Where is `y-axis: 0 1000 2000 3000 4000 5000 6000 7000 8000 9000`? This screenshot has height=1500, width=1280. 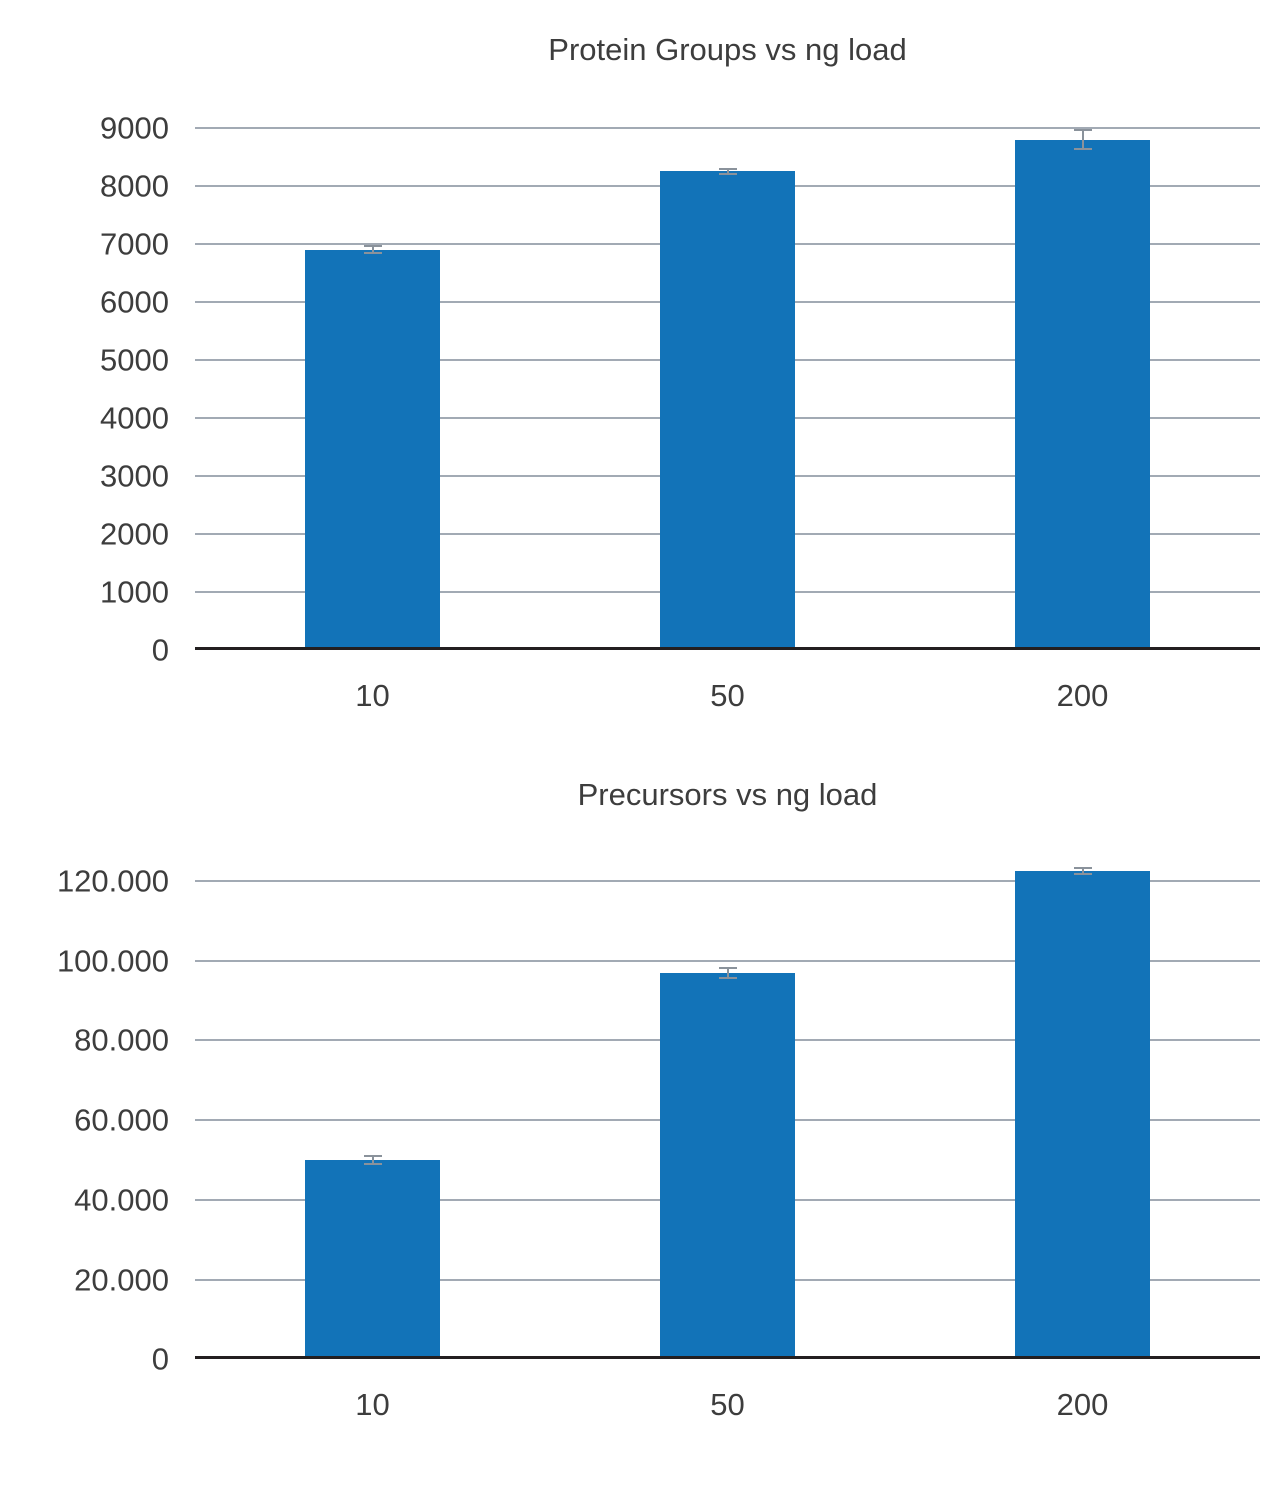
y-axis: 0 1000 2000 3000 4000 5000 6000 7000 8000 9000 is located at coordinates (97, 387).